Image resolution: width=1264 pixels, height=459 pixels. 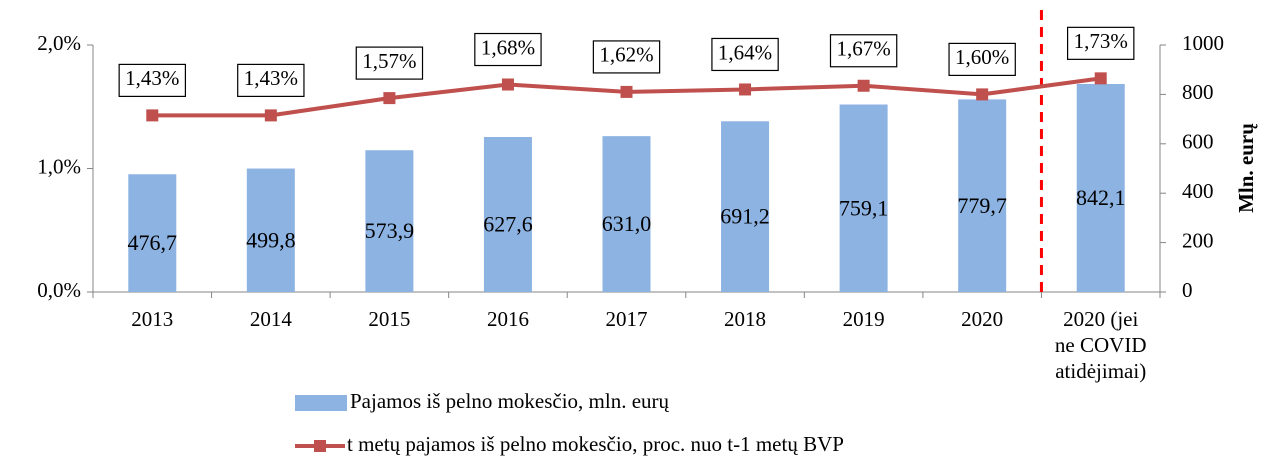 What do you see at coordinates (59, 166) in the screenshot?
I see `y-tick-label: 1,0%` at bounding box center [59, 166].